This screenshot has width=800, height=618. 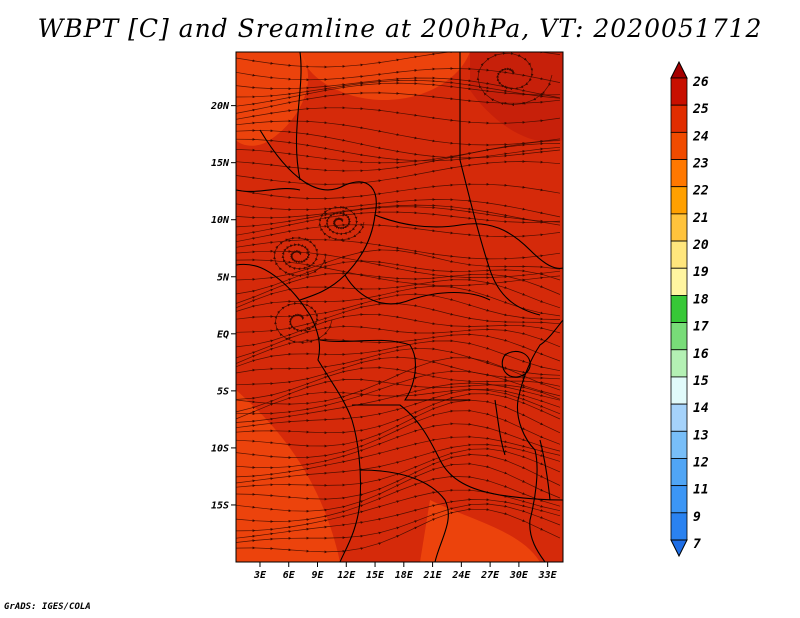 What do you see at coordinates (519, 575) in the screenshot?
I see `lon-tick-label: 30E` at bounding box center [519, 575].